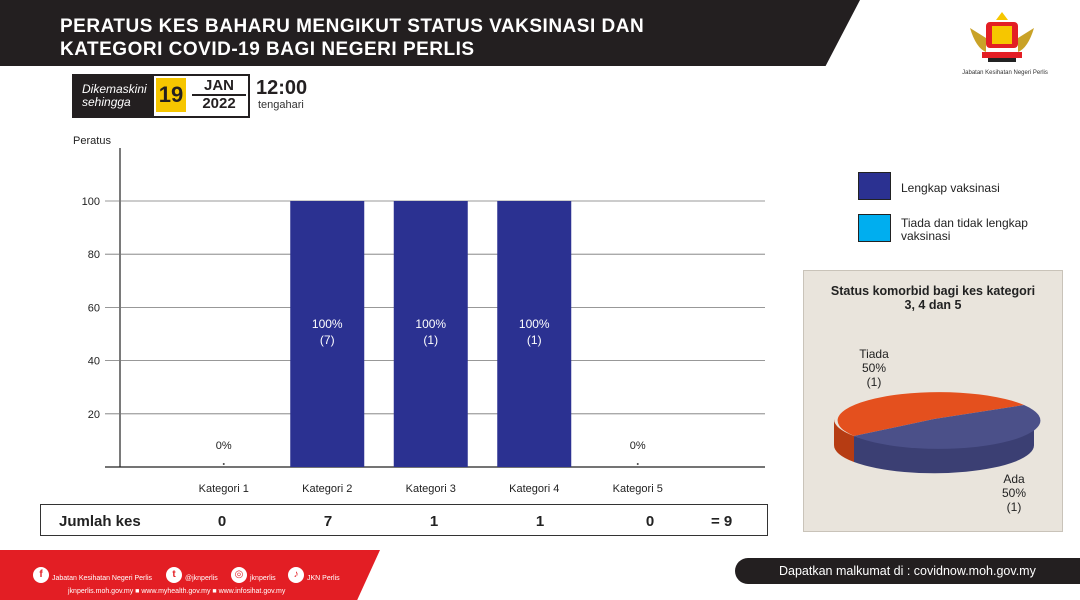  Describe the element at coordinates (106, 102) in the screenshot. I see `updated-label-line-2: sehingga` at that location.